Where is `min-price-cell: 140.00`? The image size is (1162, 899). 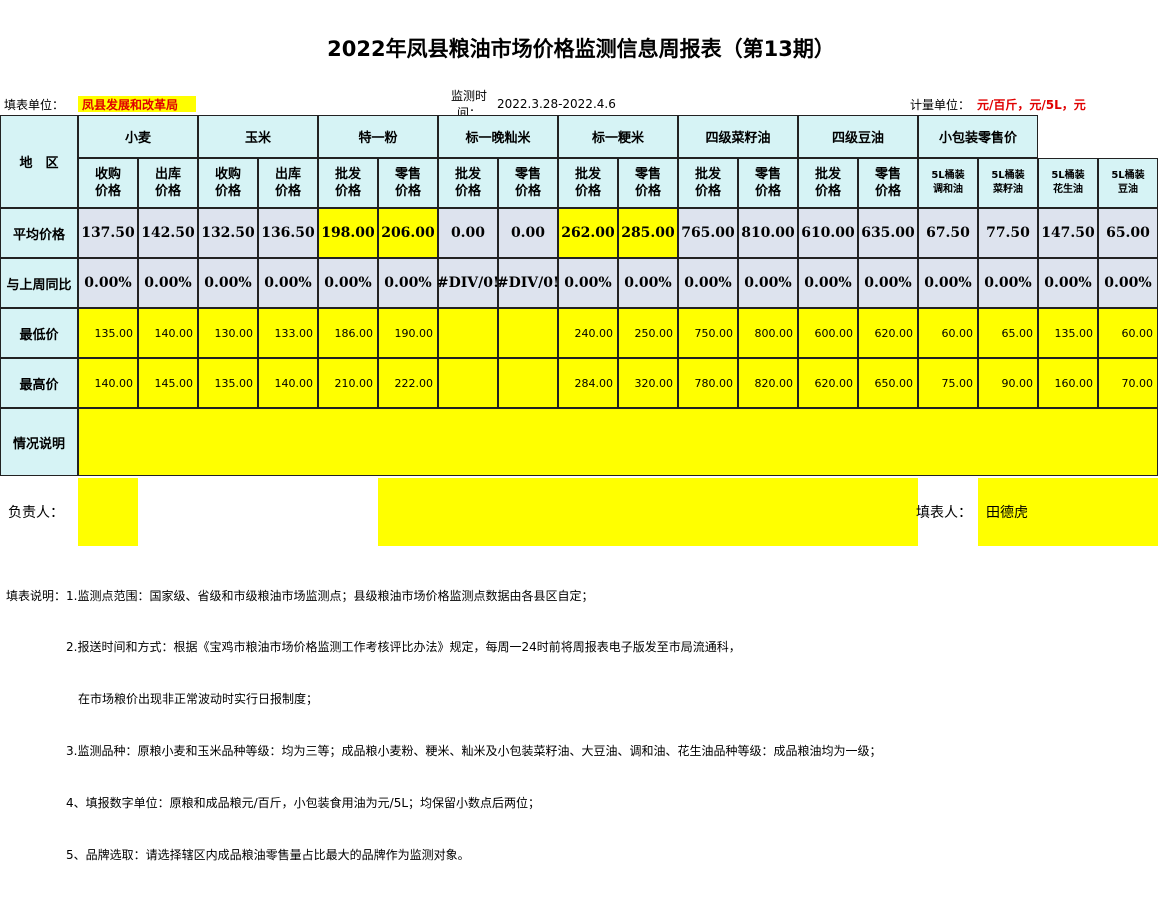 min-price-cell: 140.00 is located at coordinates (168, 333).